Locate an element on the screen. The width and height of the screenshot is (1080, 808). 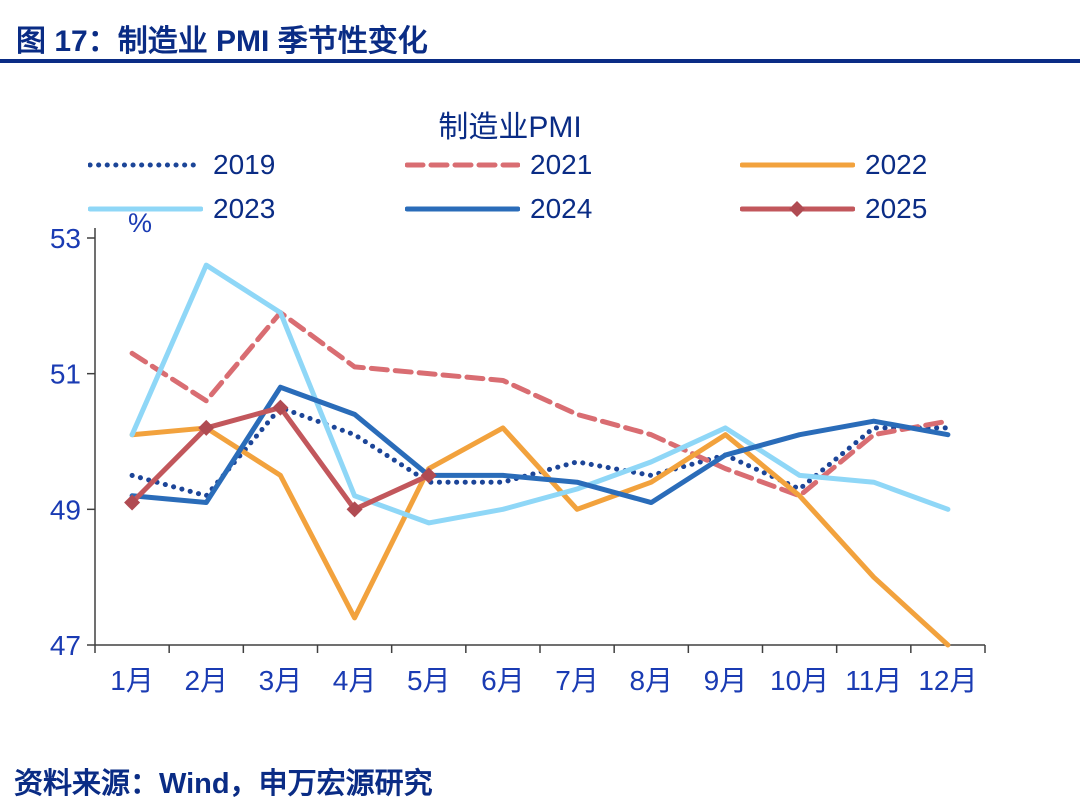
legend-swatch-2021 is located at coordinates (462, 165).